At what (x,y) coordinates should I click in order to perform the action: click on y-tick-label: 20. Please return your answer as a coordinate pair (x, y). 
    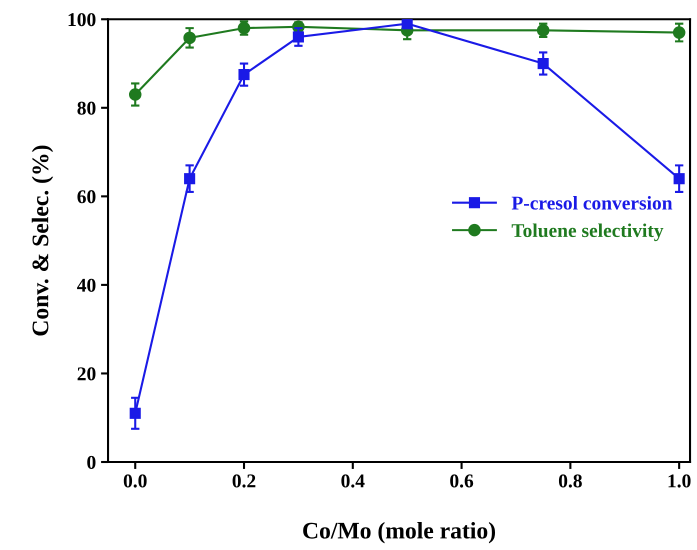
    Looking at the image, I should click on (87, 373).